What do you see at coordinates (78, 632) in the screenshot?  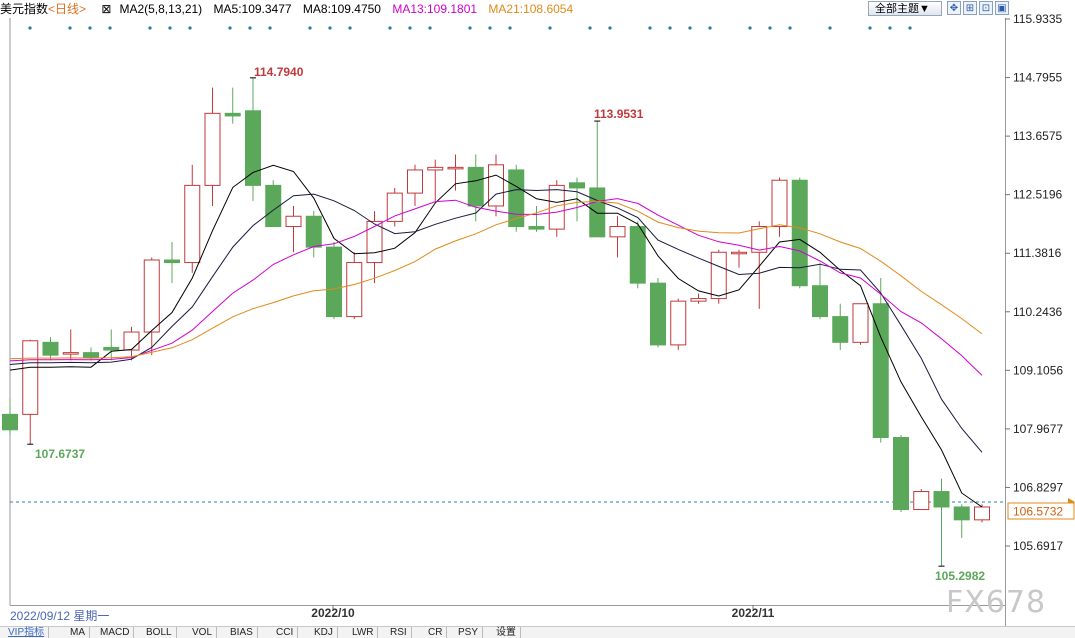 I see `indicator-tab: MA` at bounding box center [78, 632].